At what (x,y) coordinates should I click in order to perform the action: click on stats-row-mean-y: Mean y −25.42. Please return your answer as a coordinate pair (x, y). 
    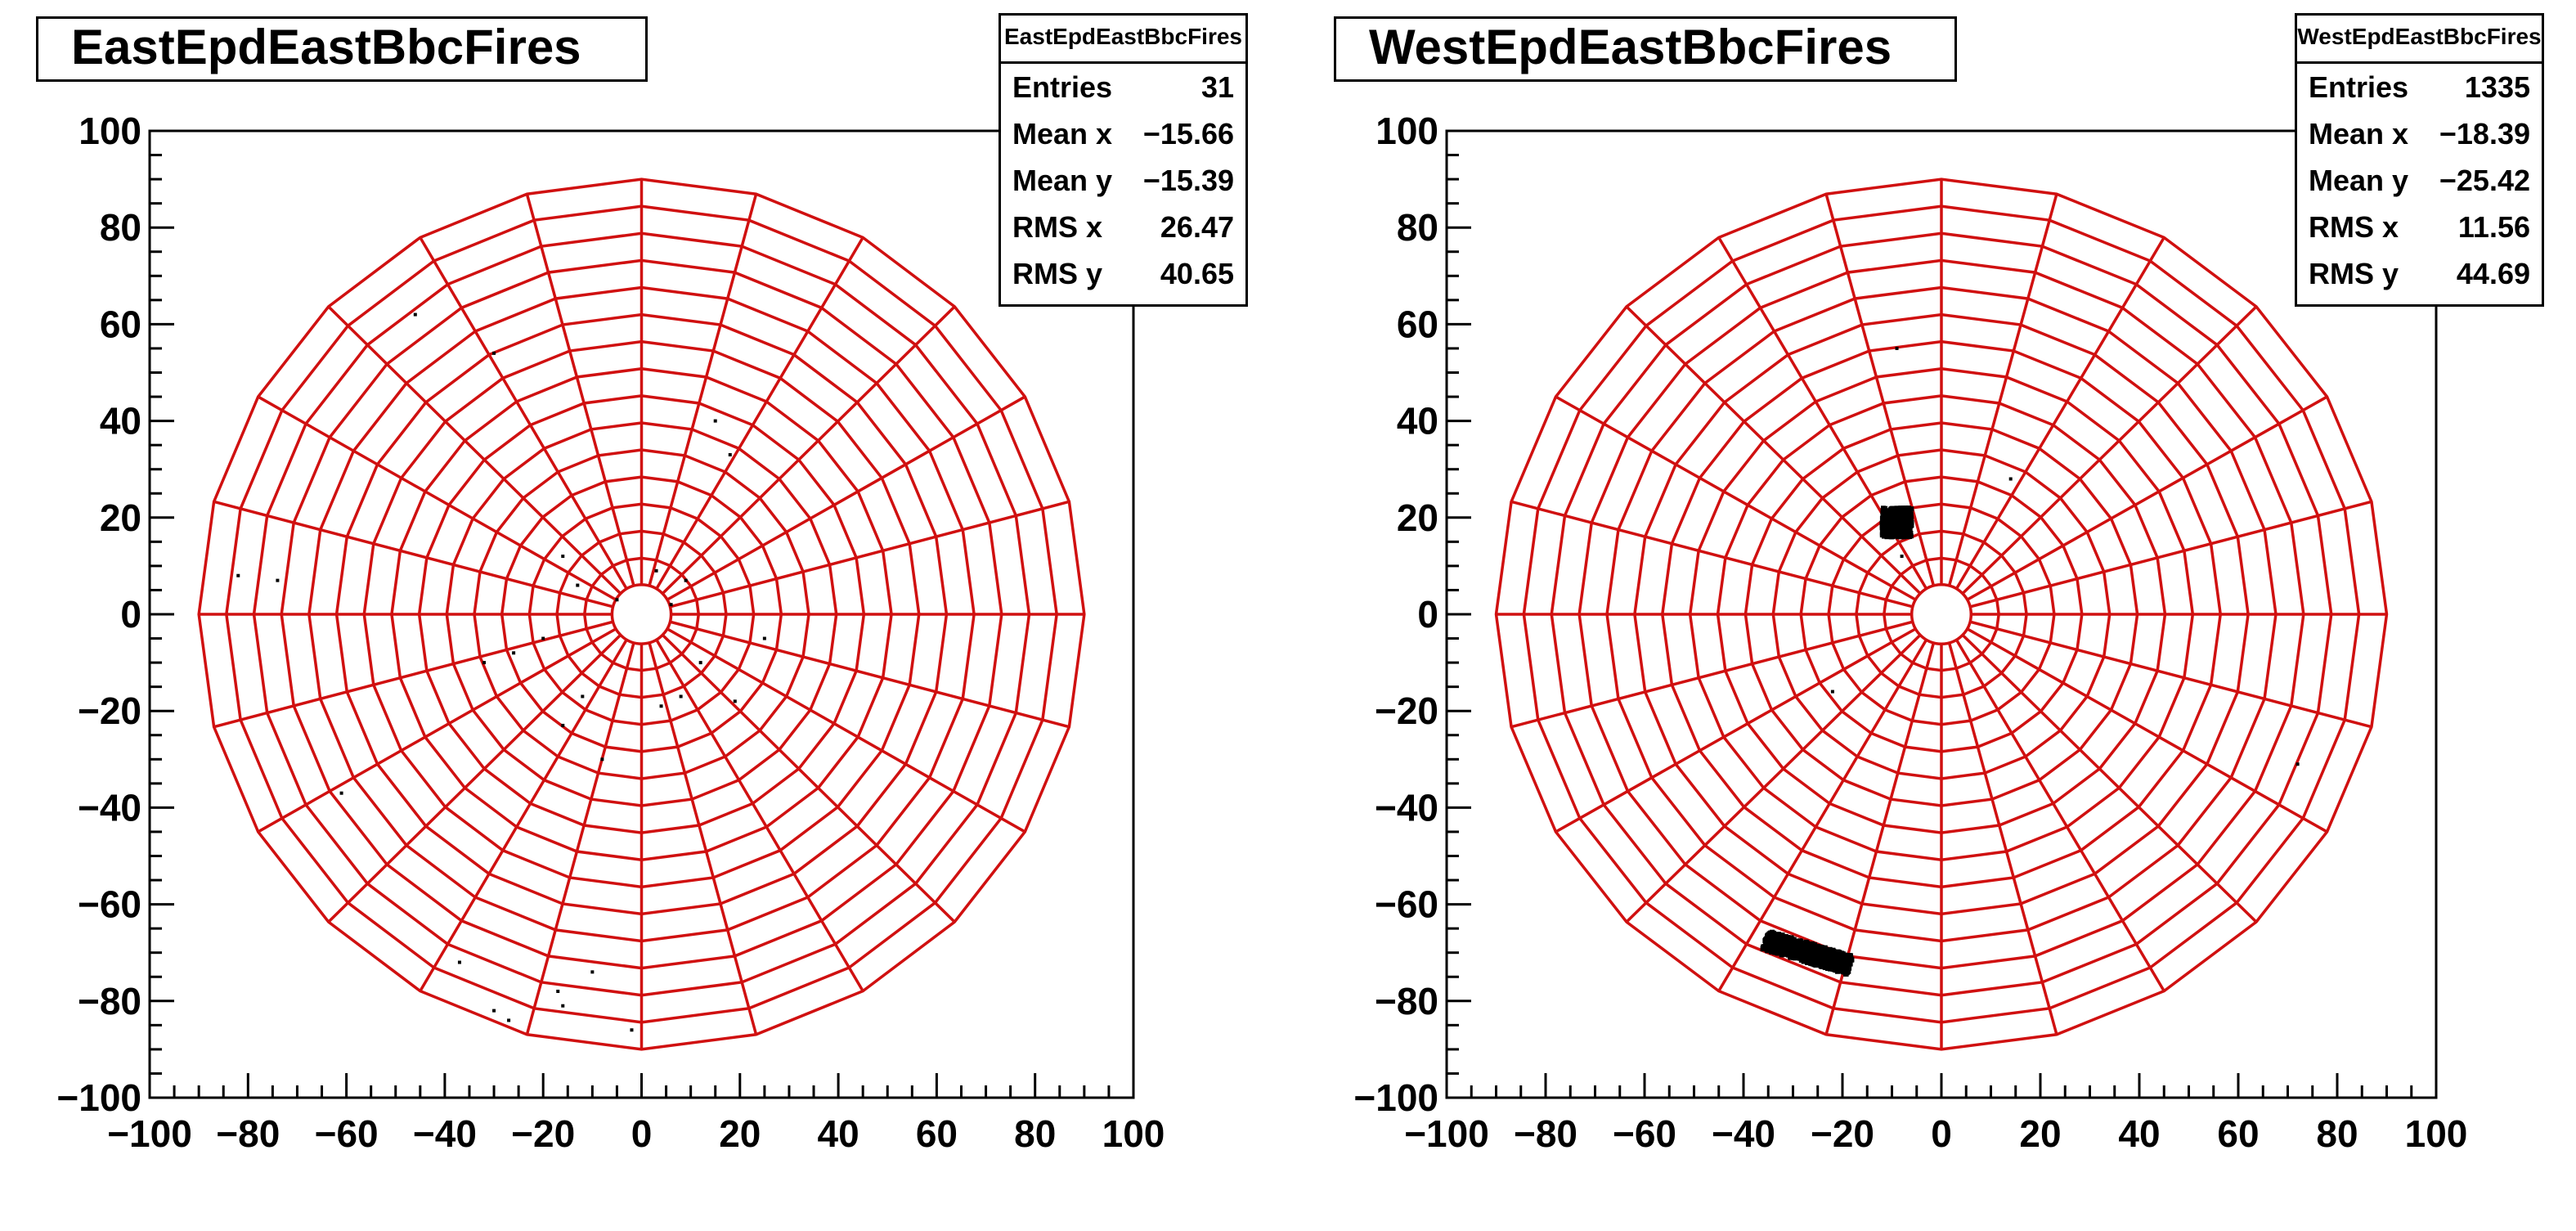
    Looking at the image, I should click on (2420, 180).